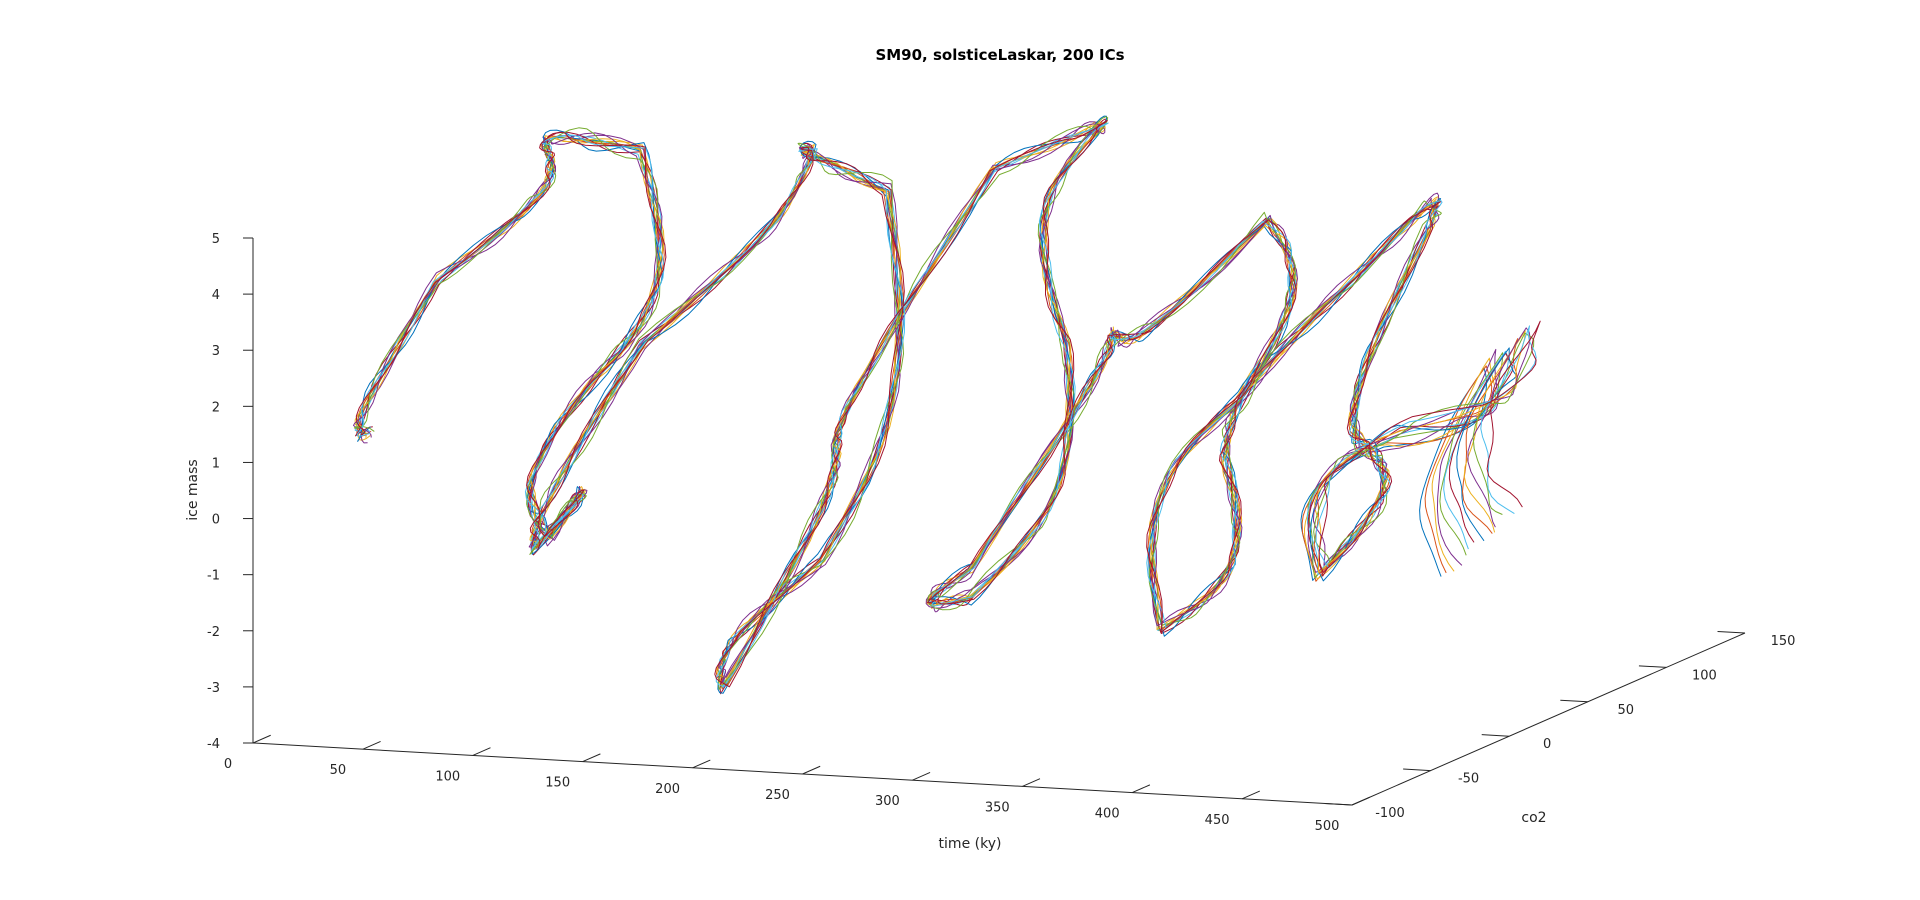 The image size is (1920, 900). I want to click on x-ticks-group: 0 50 100 150 200 250 300 350 400 450 500, so click(797, 784).